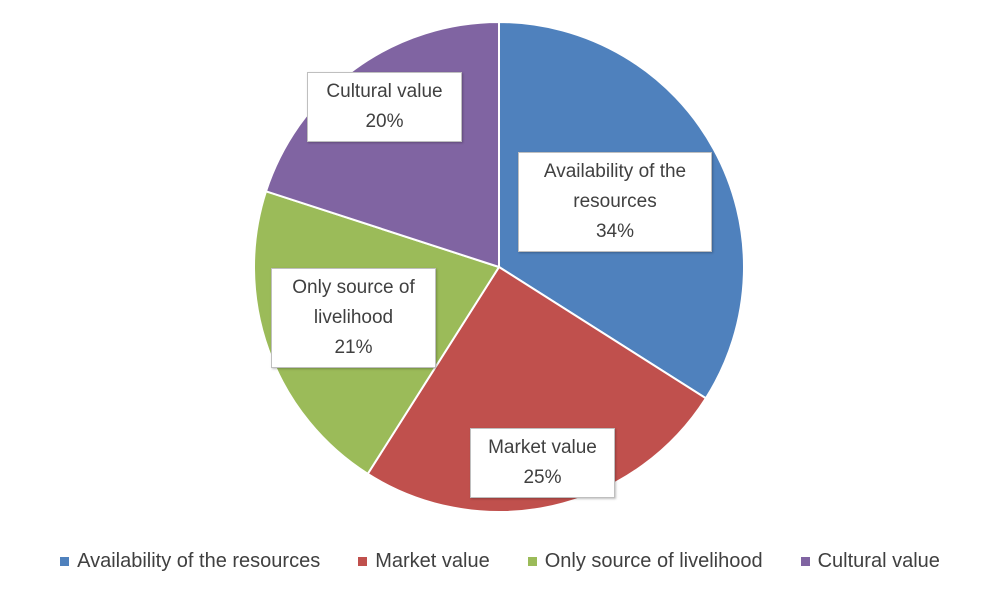 The width and height of the screenshot is (1000, 590). I want to click on data-label-category: Availability of the resources, so click(615, 186).